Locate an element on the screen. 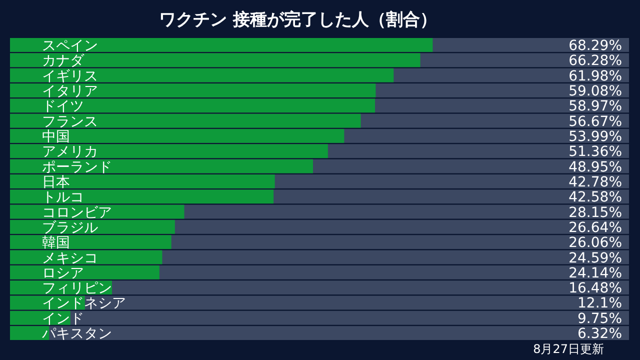  y-tick-label: 日本 is located at coordinates (56, 182).